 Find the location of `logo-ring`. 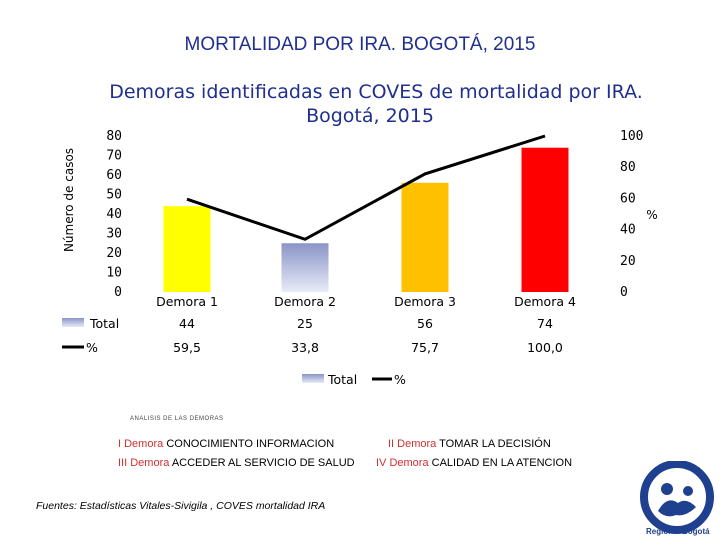

logo-ring is located at coordinates (677, 497).